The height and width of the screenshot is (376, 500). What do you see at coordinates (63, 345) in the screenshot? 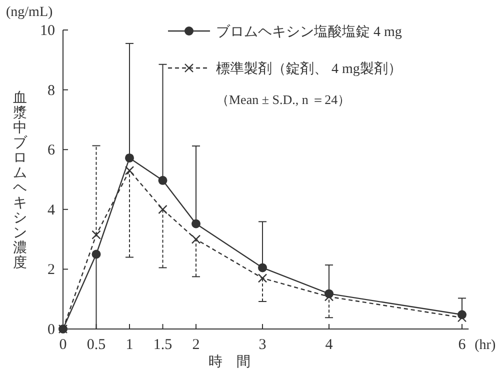
I see `x-tick-label: 0` at bounding box center [63, 345].